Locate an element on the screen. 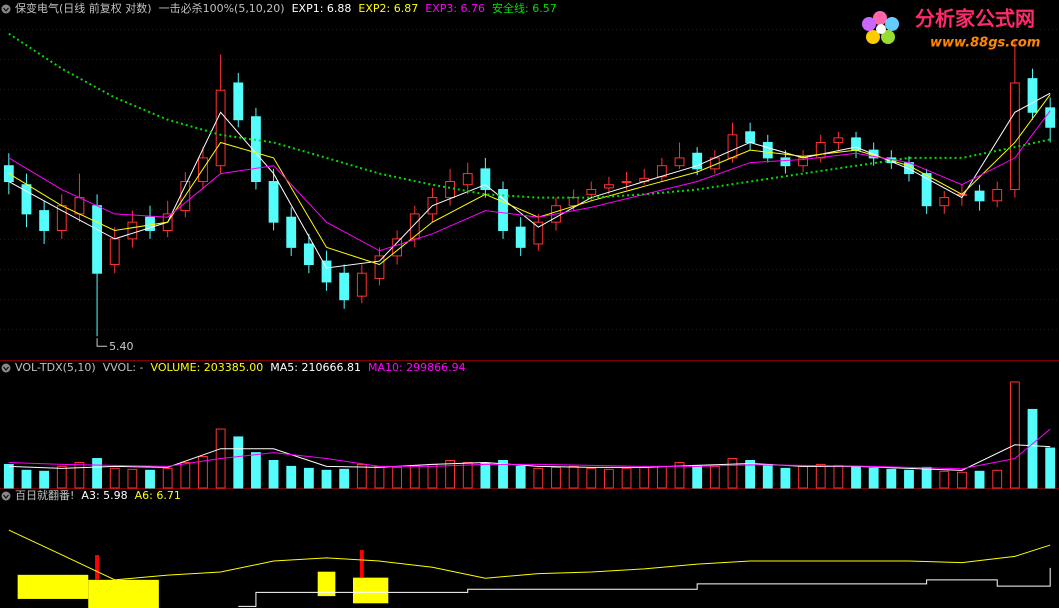 Image resolution: width=1059 pixels, height=608 pixels. header-label: EXP3: 6.76 is located at coordinates (455, 8).